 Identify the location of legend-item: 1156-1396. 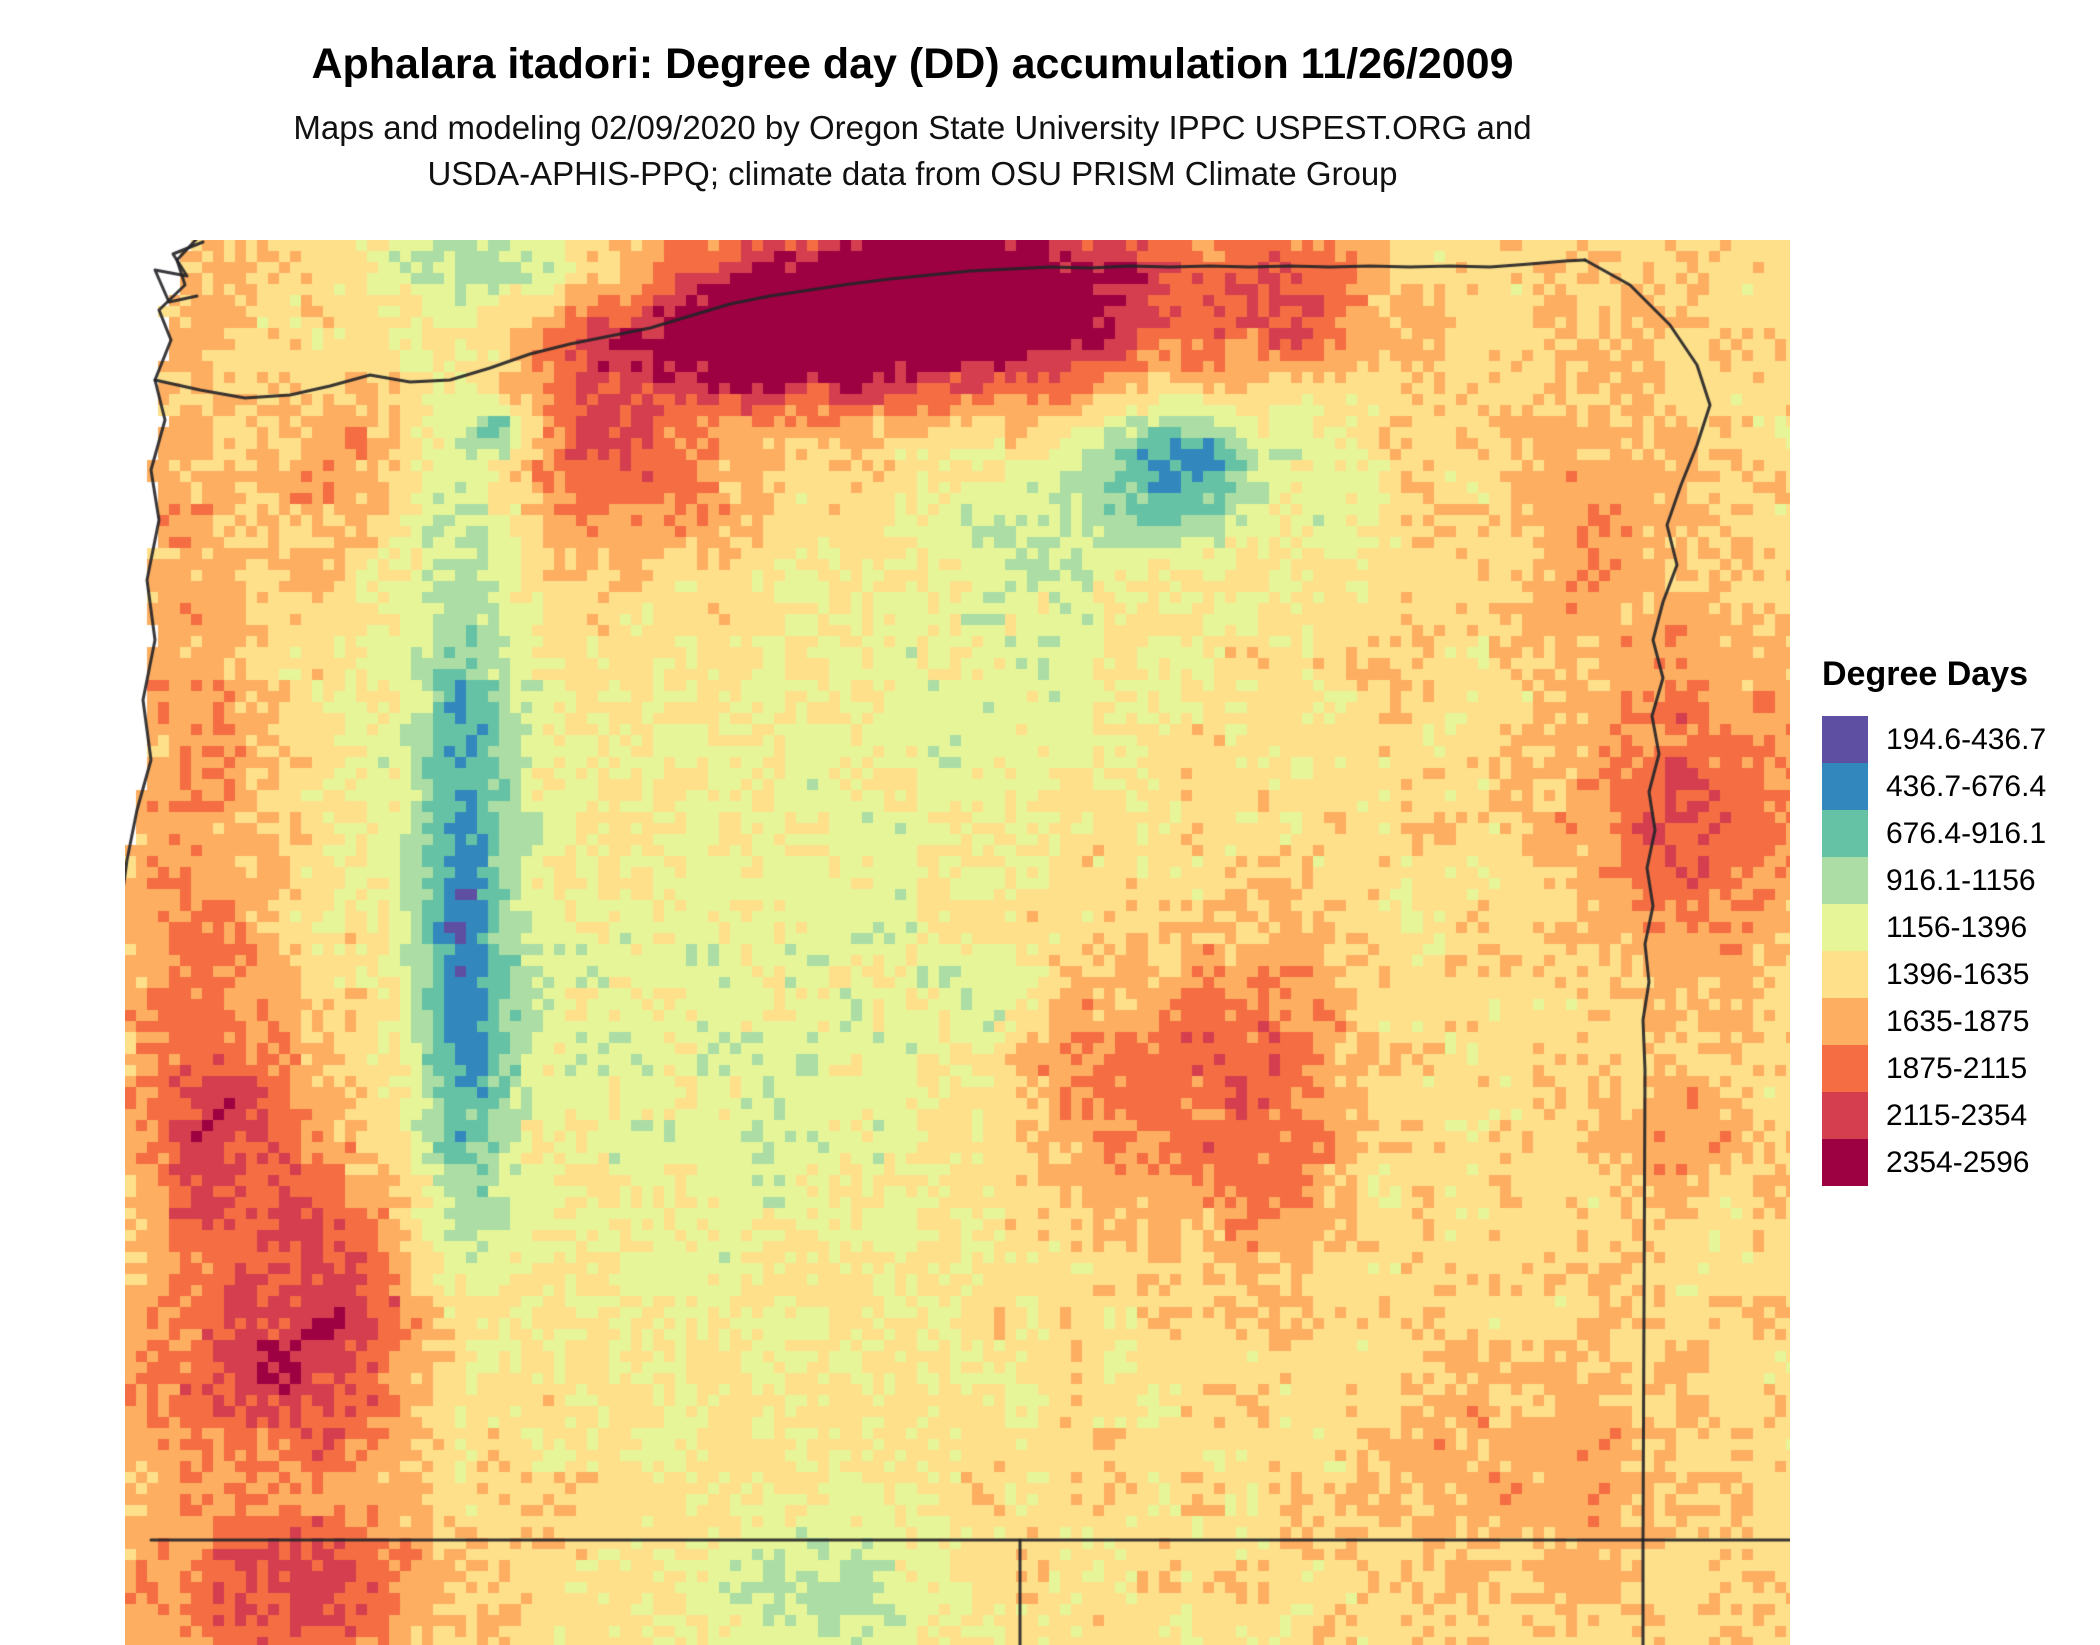
(1960, 927).